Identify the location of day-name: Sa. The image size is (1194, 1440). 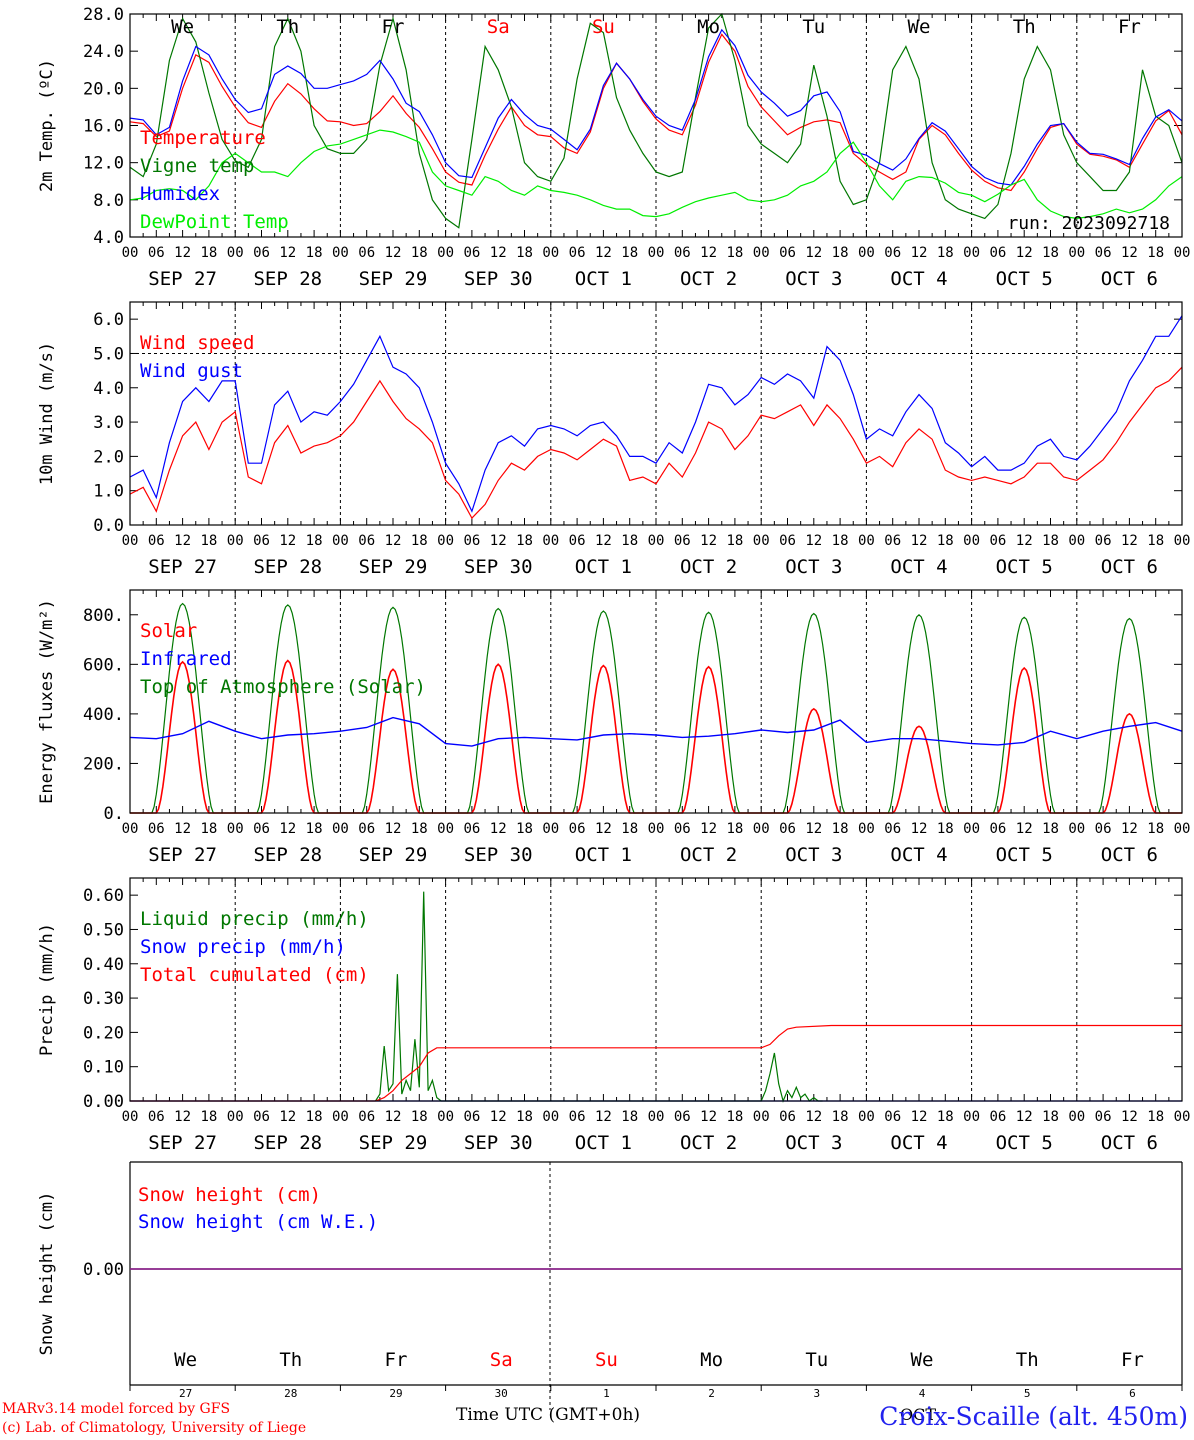
(501, 1360).